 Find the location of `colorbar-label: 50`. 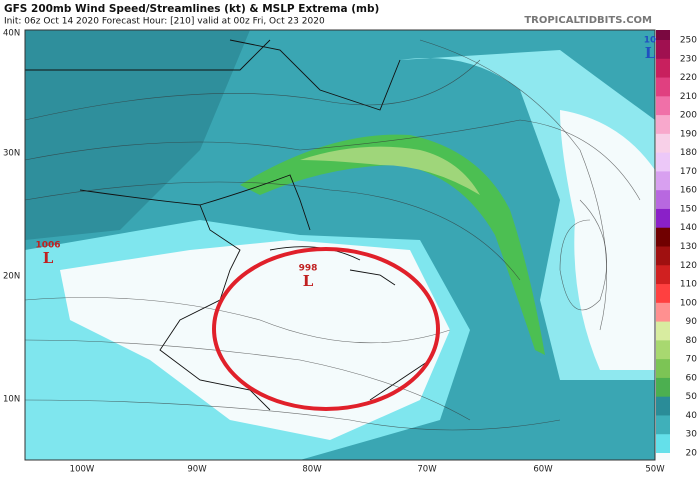

colorbar-label: 50 is located at coordinates (692, 397).